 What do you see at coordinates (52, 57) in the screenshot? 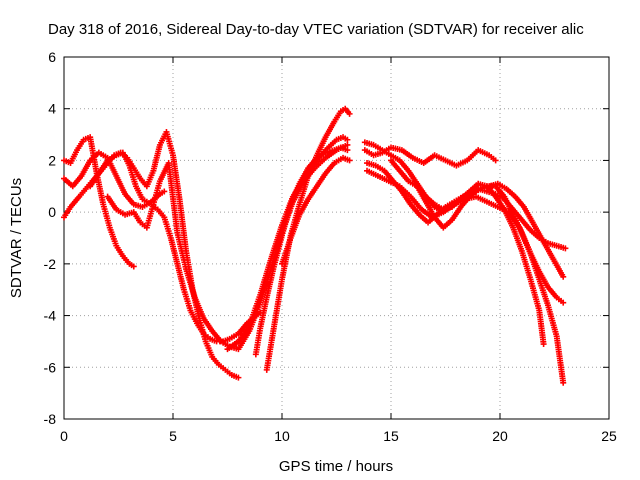
I see `y-tick-label: 6` at bounding box center [52, 57].